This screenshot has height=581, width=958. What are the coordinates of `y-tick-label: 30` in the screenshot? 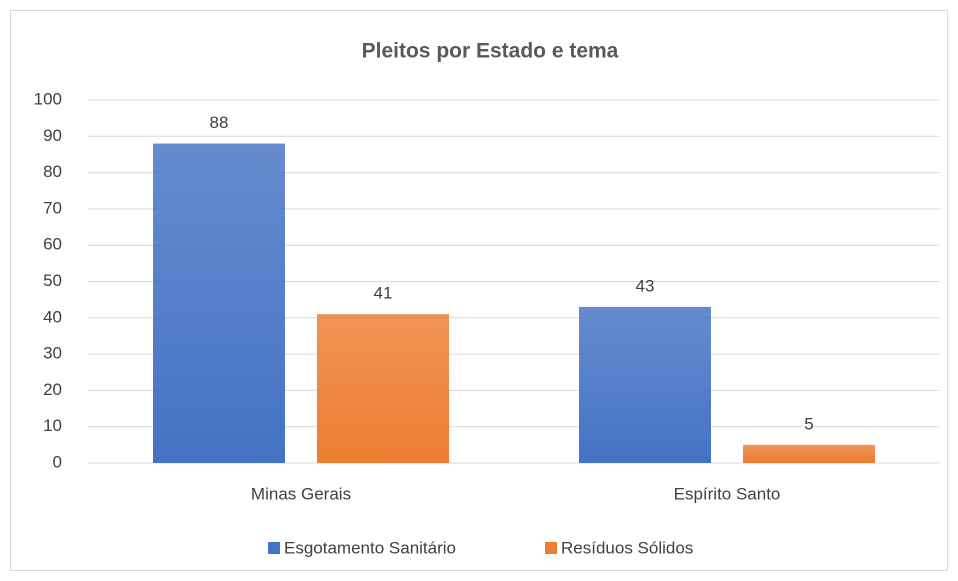 It's located at (52, 353).